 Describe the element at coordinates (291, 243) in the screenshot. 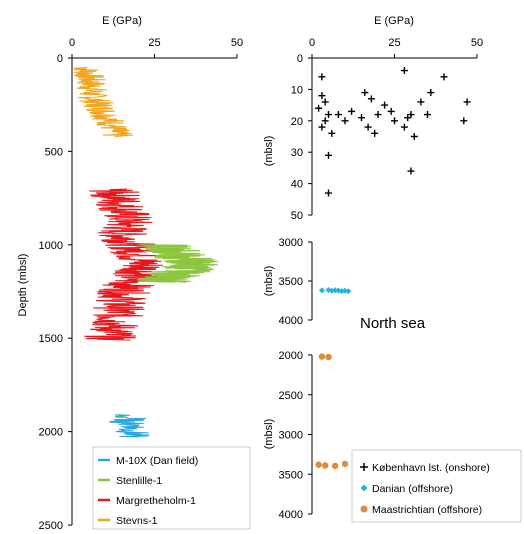

I see `right-middle-y-tick-label: 3000` at that location.